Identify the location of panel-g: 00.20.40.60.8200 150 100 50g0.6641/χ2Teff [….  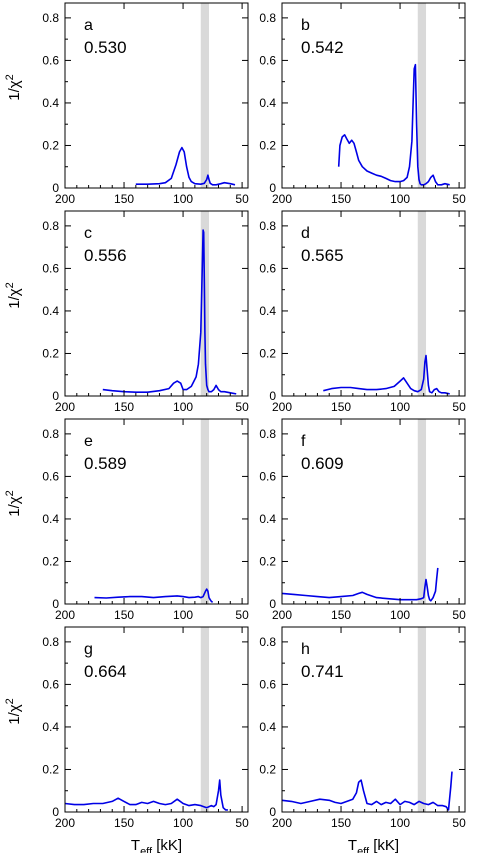
(126, 740).